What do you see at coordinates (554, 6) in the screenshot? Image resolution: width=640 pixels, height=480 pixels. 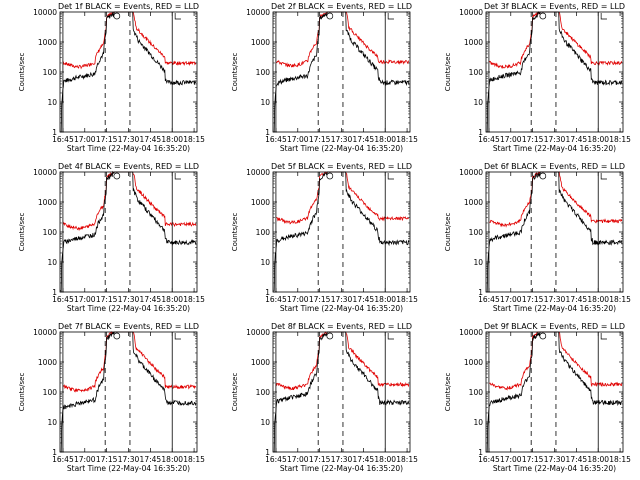 I see `chart-title: Det 3f BLACK = Events, RED = LLD` at bounding box center [554, 6].